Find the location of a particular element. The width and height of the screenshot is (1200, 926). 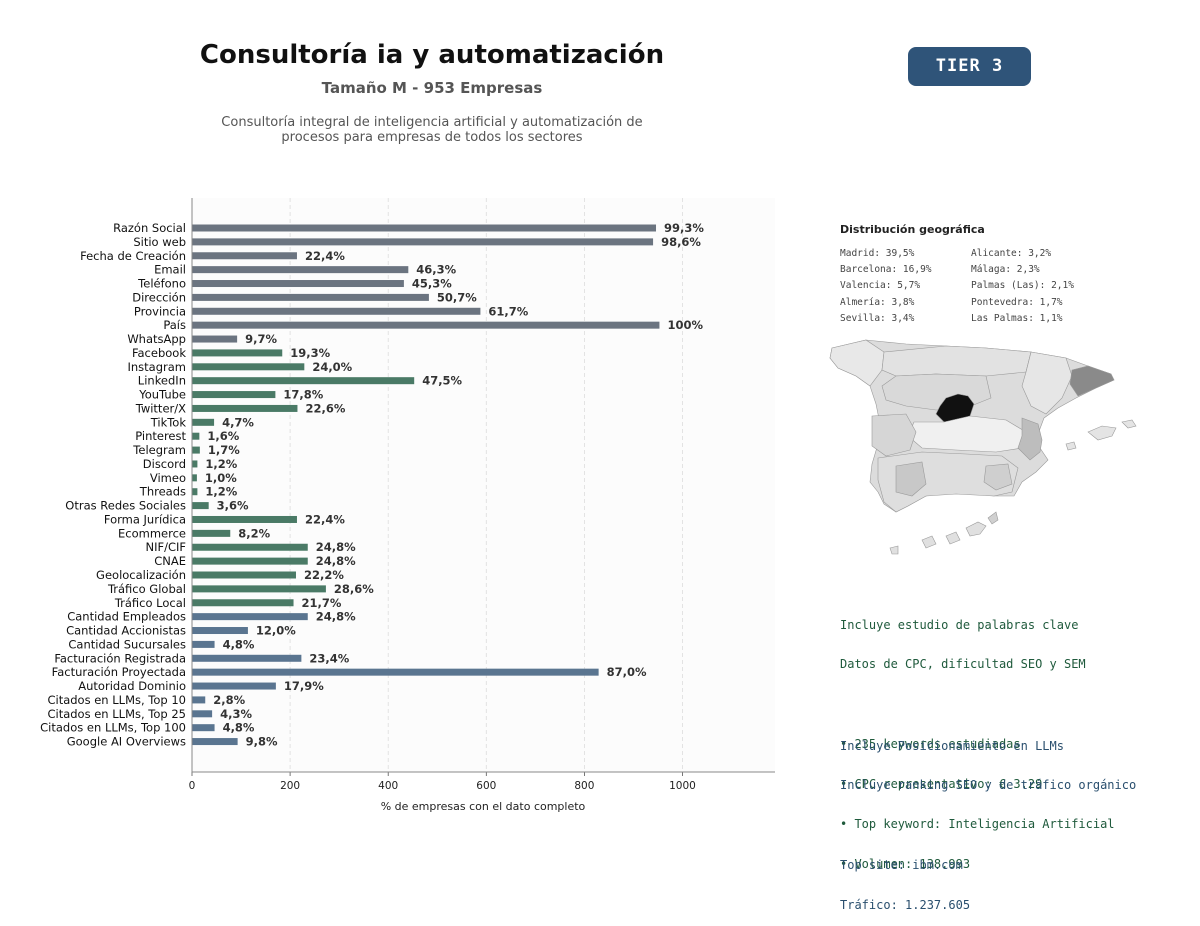

geo-item: Palmas (Las): 2,1% is located at coordinates (1022, 286).